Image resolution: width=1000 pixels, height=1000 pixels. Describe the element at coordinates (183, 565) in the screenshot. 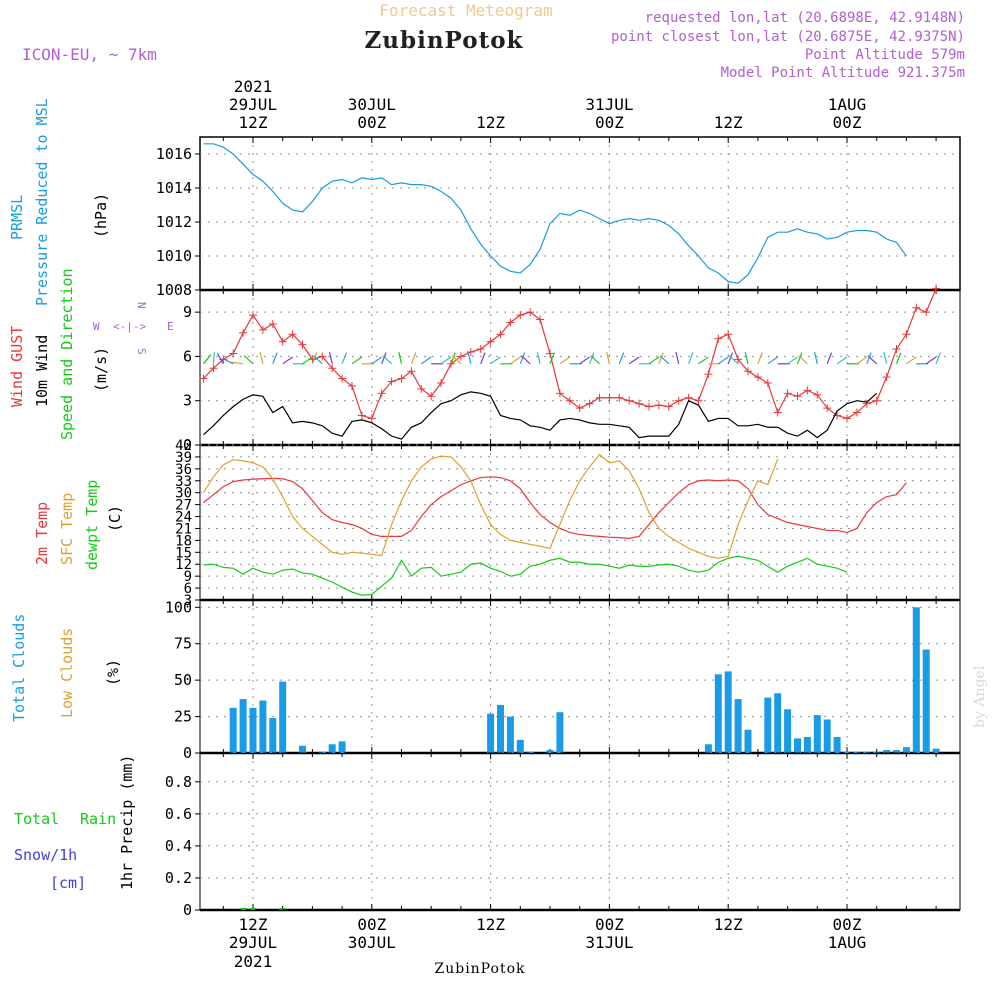

I see `y-tick-label: 12` at that location.